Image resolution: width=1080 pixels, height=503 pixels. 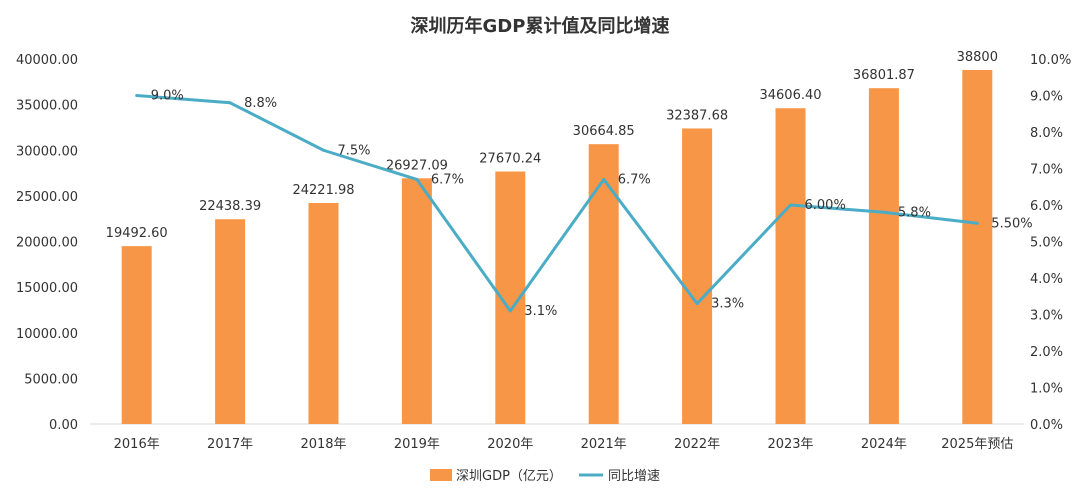 I want to click on right-y-tick-label: 7.0%, so click(x=1046, y=170).